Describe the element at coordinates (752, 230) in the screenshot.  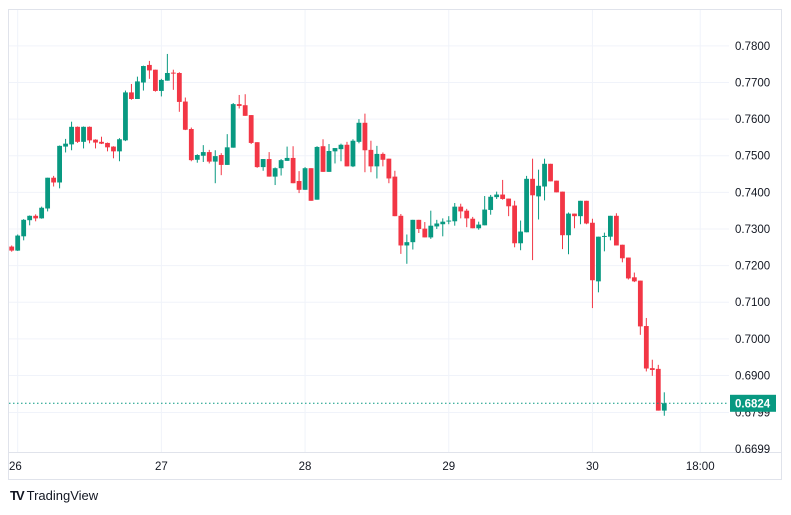
I see `price-tick-label: 0.7300` at that location.